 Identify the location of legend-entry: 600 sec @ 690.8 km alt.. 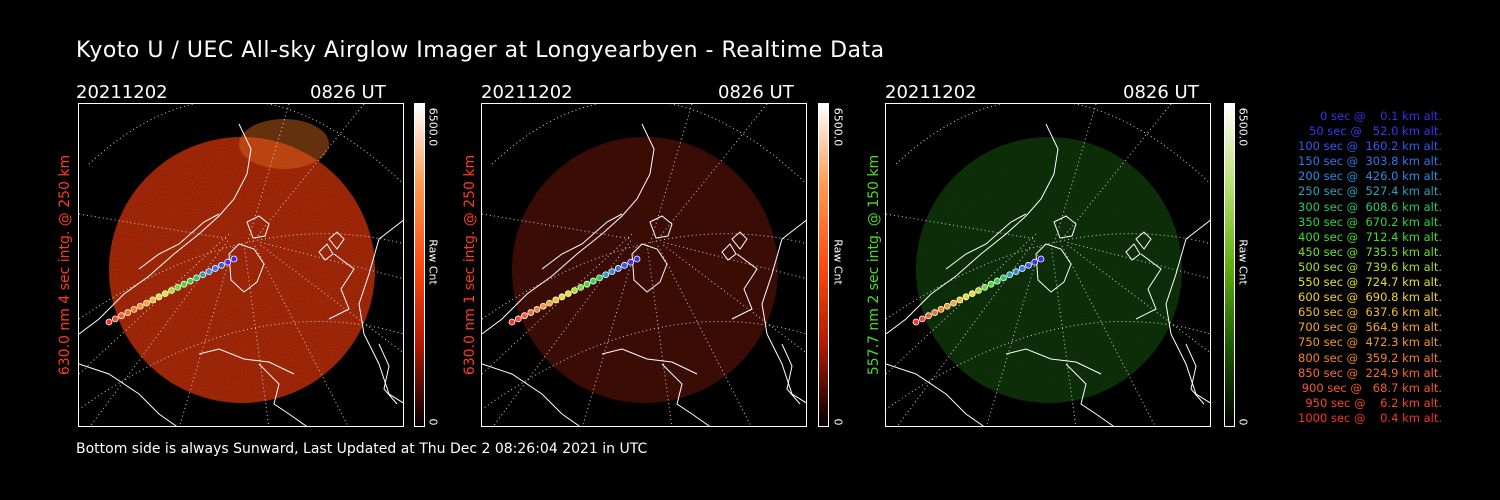
(1370, 297).